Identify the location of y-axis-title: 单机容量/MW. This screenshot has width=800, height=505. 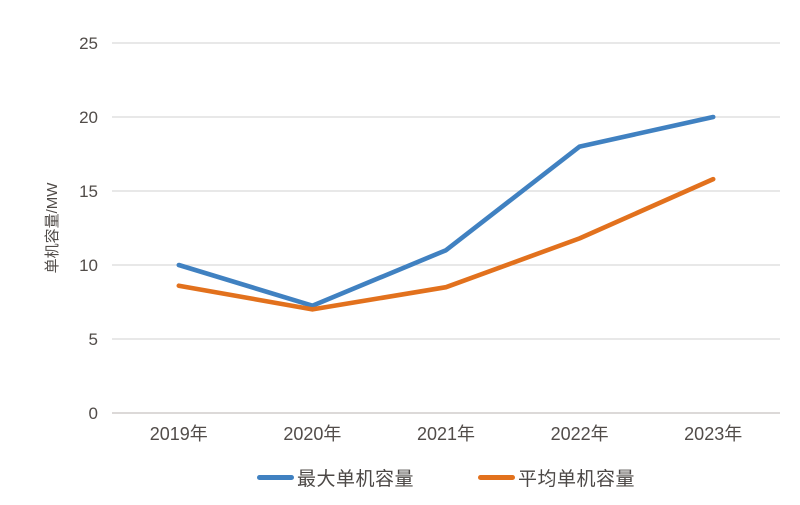
(52, 228).